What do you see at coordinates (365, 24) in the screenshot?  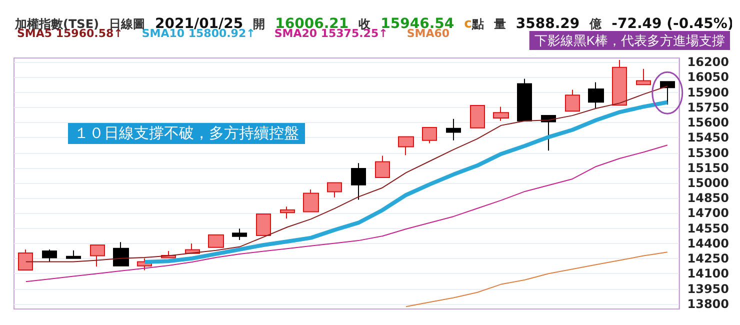 I see `text: 收` at bounding box center [365, 24].